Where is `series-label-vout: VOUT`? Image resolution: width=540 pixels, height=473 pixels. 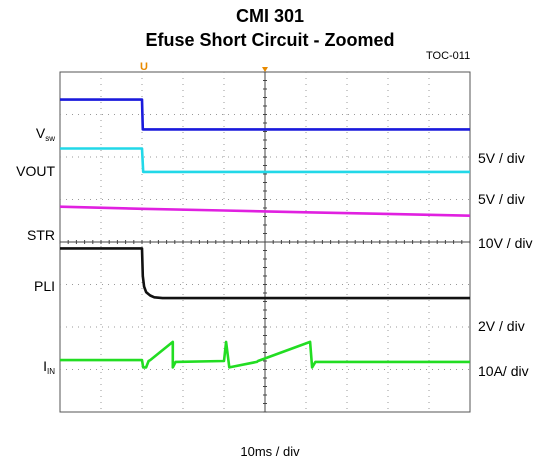 series-label-vout: VOUT is located at coordinates (35, 171).